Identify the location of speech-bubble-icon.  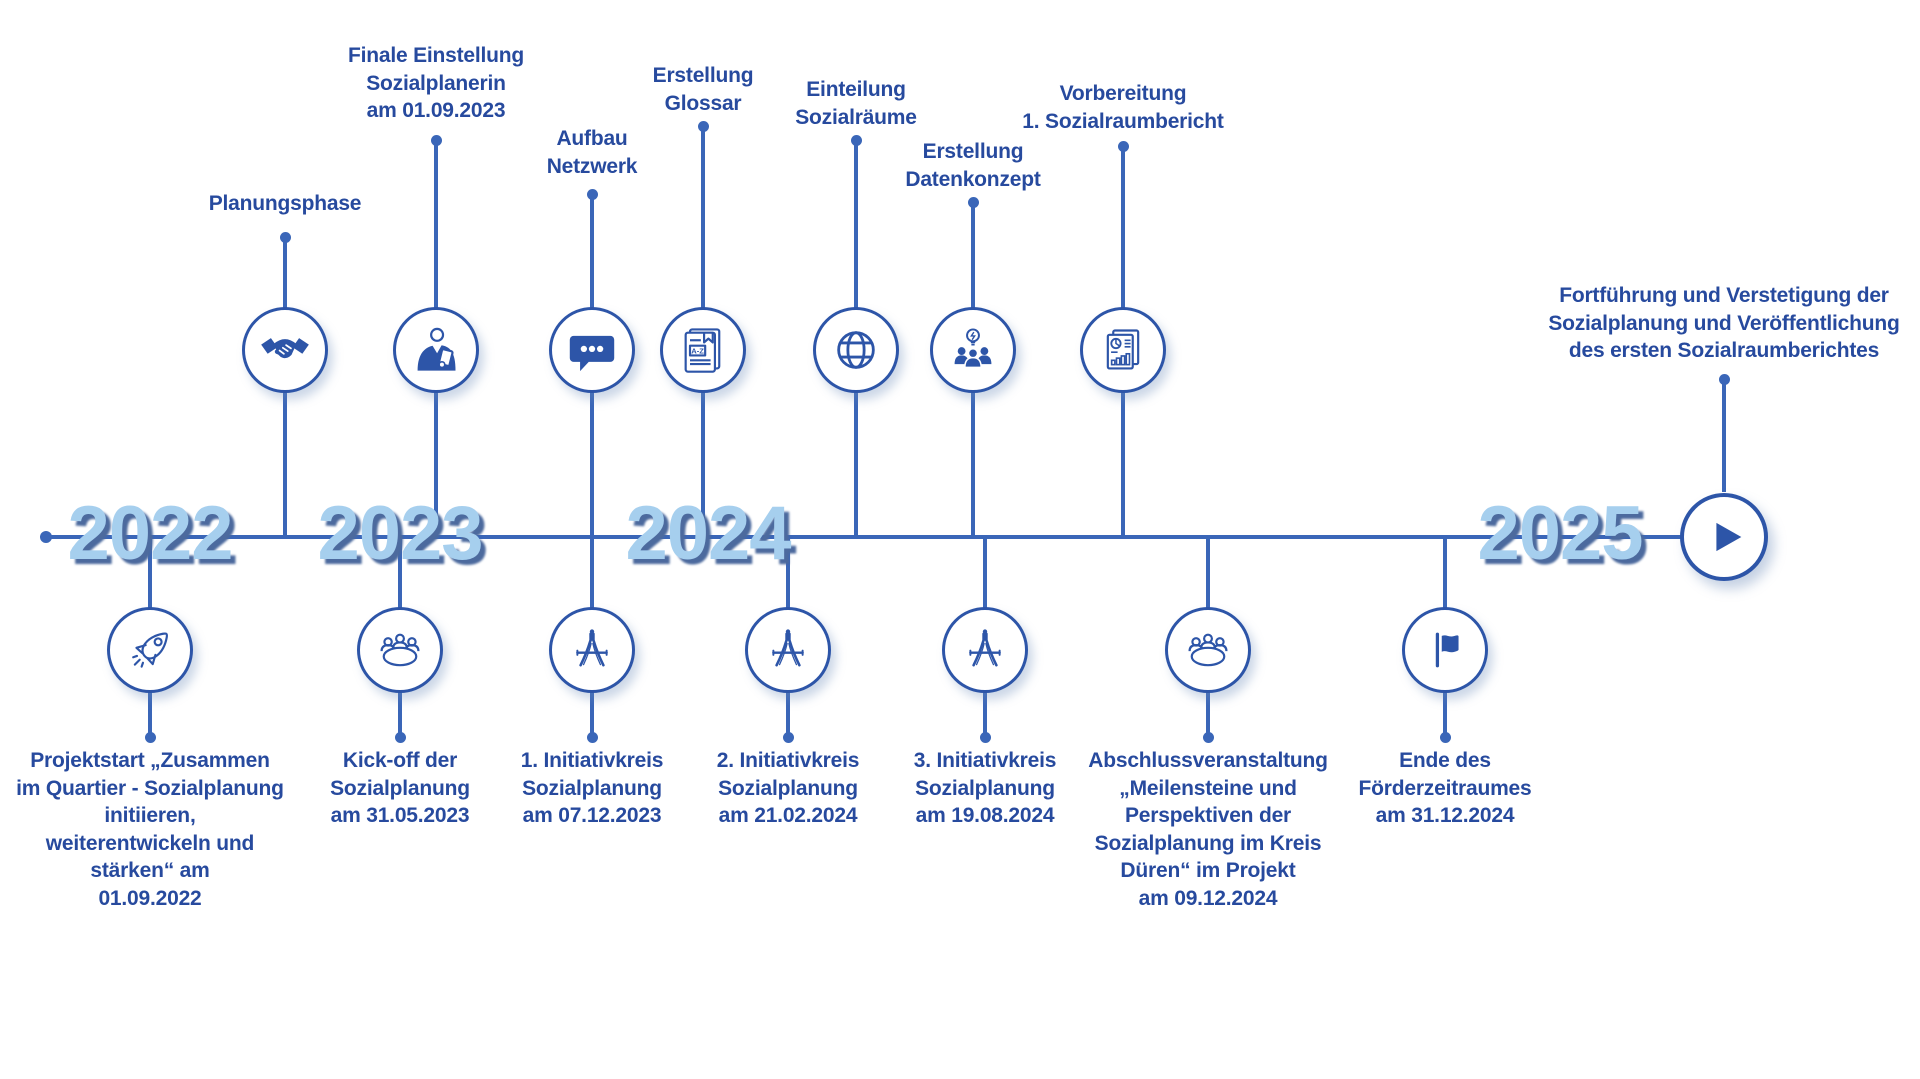
(591, 349).